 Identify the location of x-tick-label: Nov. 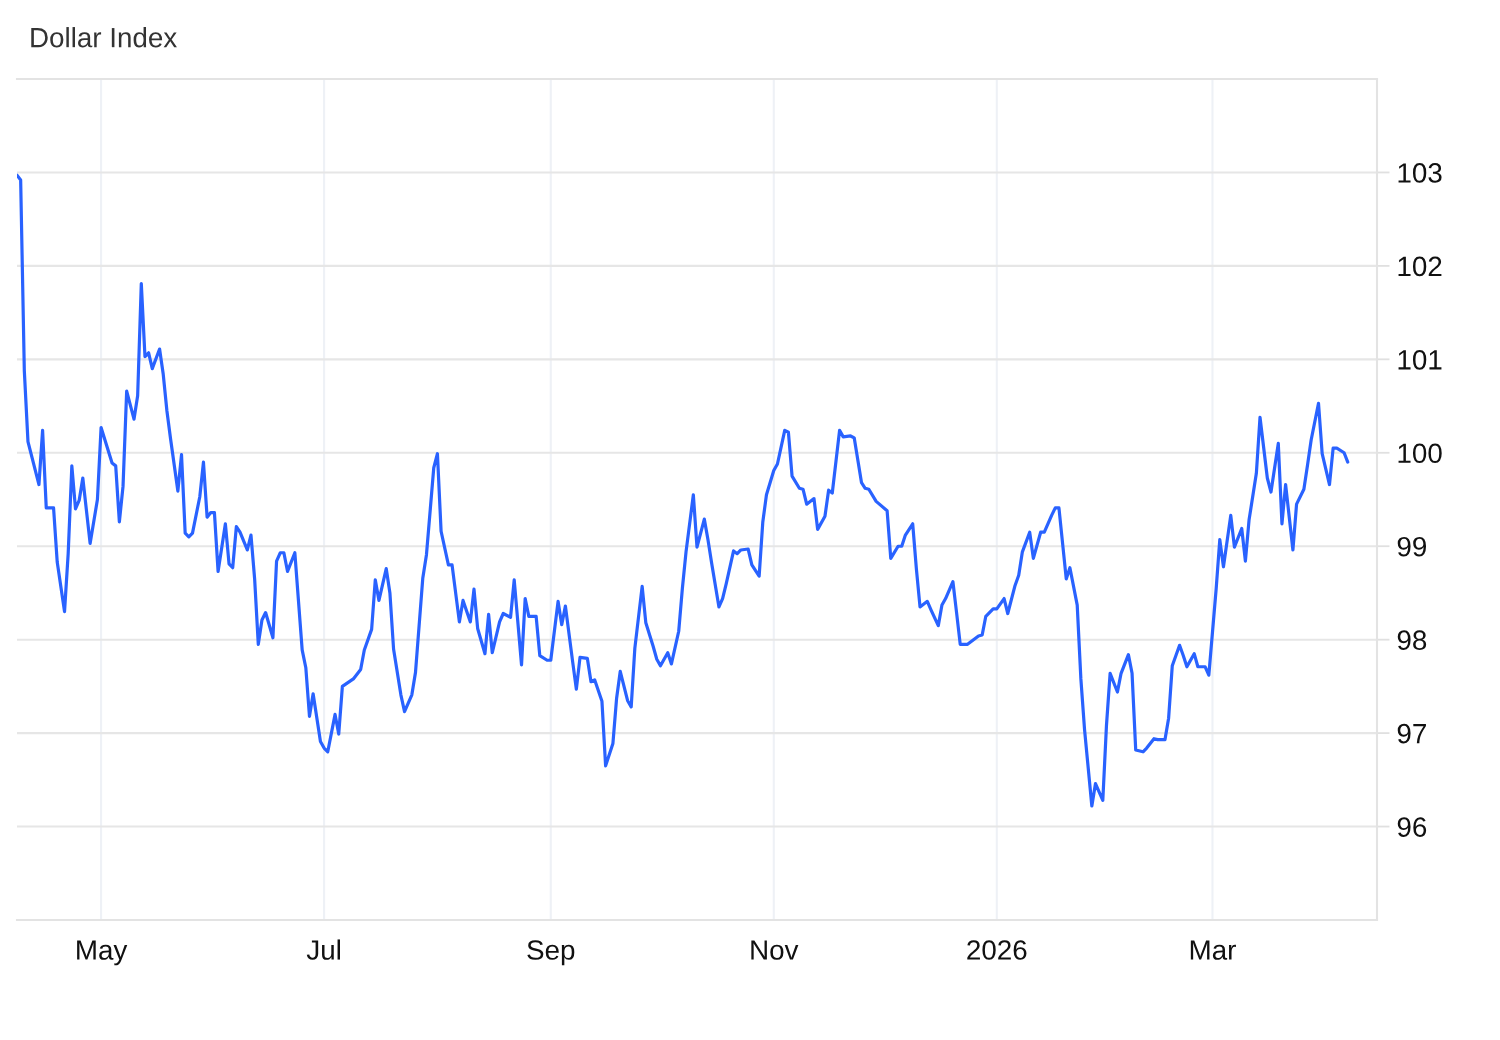
(775, 950).